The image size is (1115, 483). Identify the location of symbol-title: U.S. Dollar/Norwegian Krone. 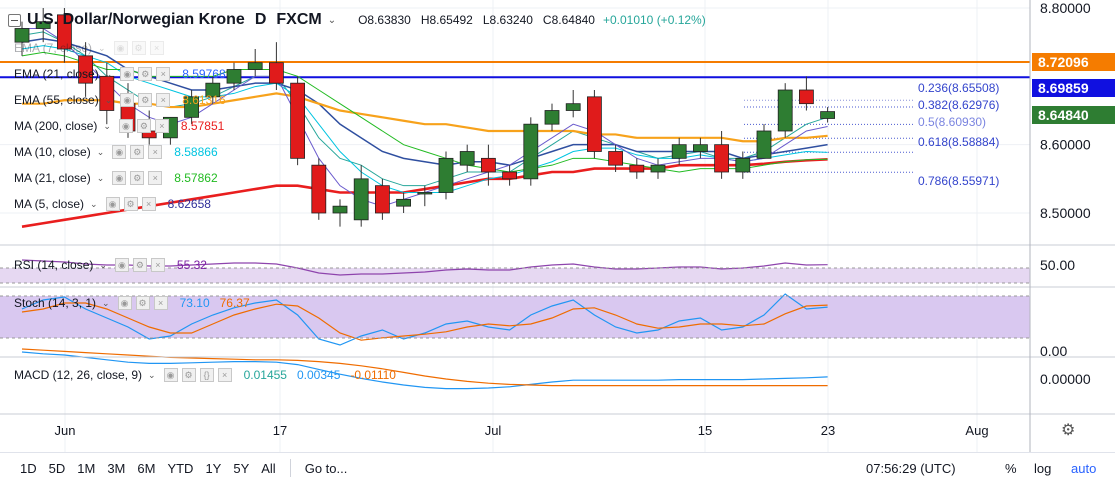
(136, 19).